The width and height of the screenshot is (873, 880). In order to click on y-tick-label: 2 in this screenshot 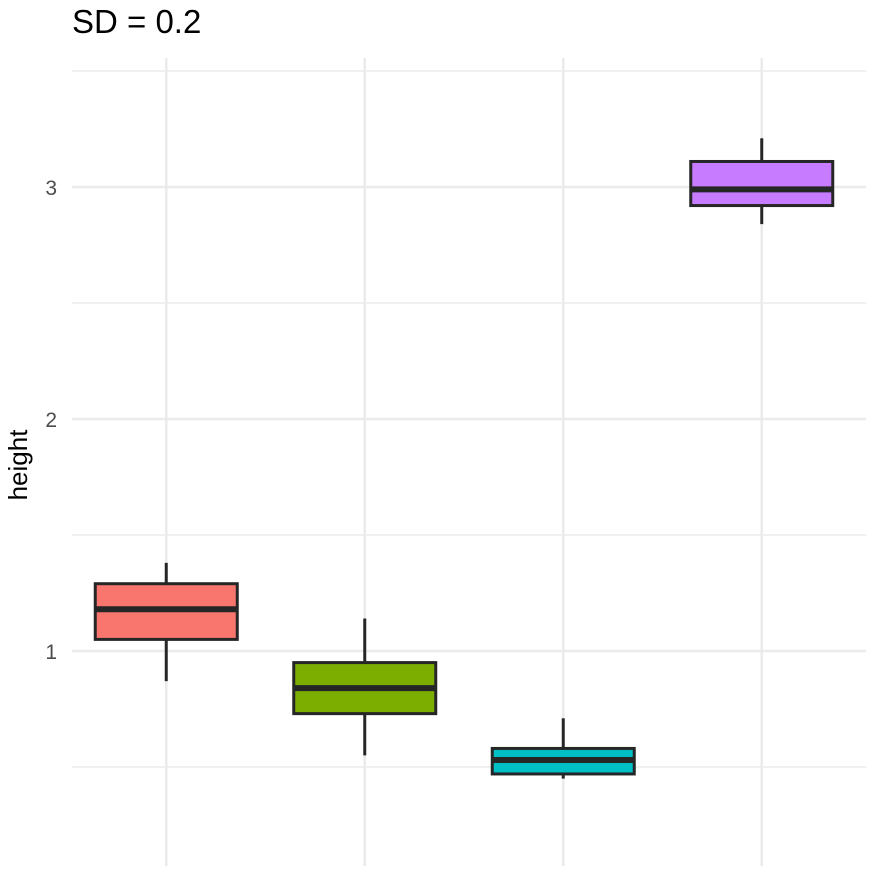, I will do `click(51, 420)`.